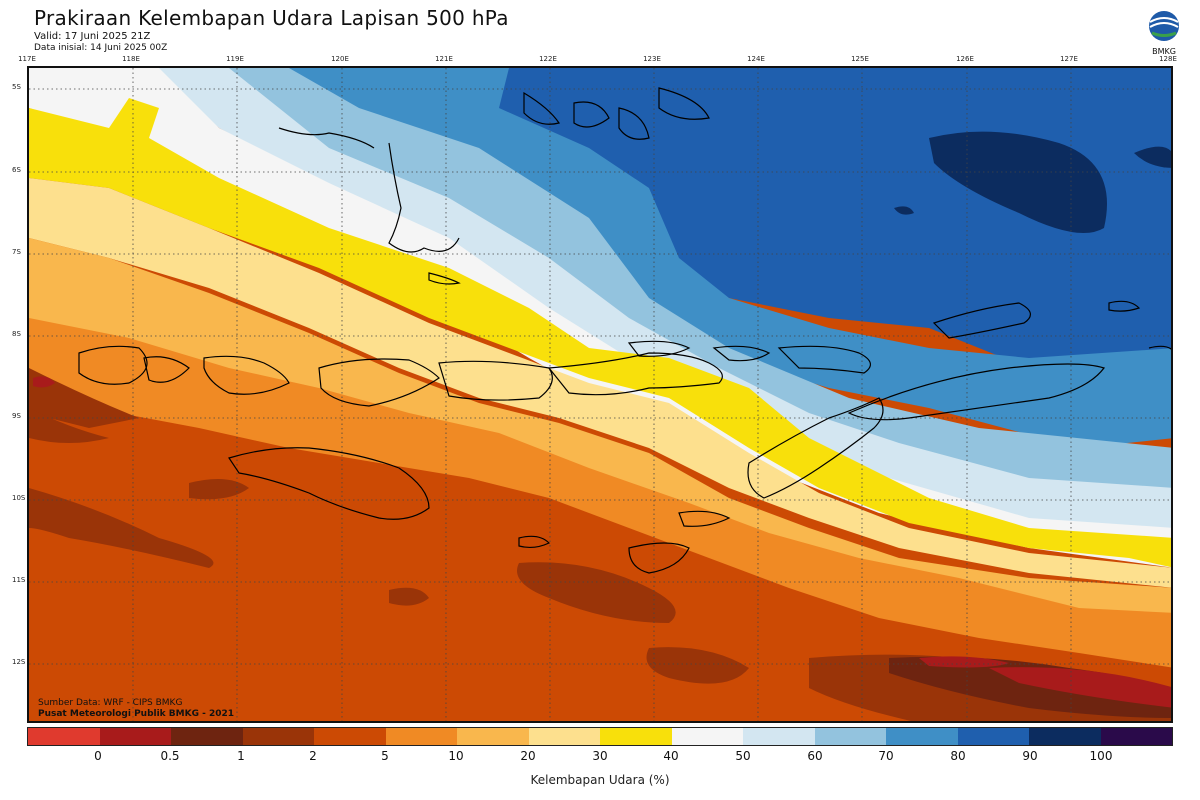 Image resolution: width=1200 pixels, height=800 pixels. What do you see at coordinates (860, 59) in the screenshot?
I see `lon-tick: 125E` at bounding box center [860, 59].